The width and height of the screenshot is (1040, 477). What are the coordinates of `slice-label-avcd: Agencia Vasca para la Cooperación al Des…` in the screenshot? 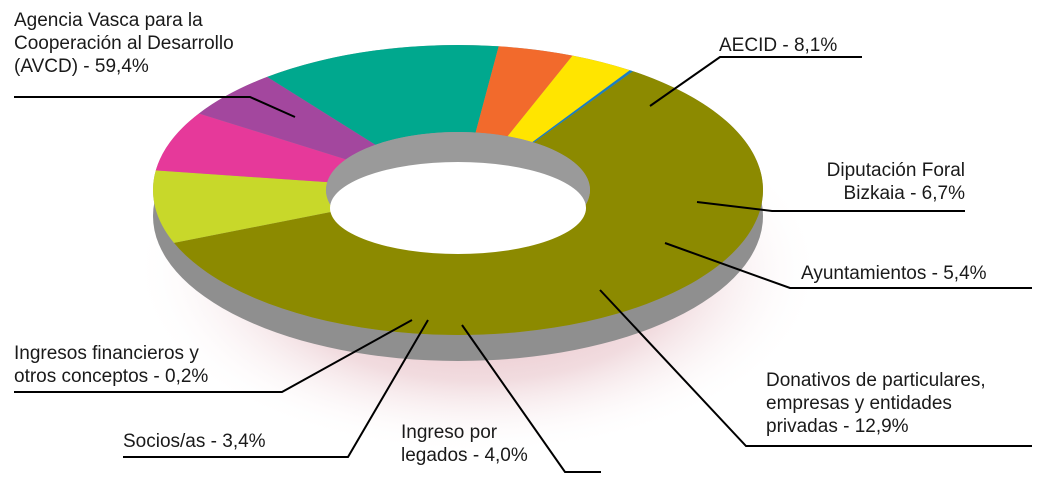 It's located at (124, 43).